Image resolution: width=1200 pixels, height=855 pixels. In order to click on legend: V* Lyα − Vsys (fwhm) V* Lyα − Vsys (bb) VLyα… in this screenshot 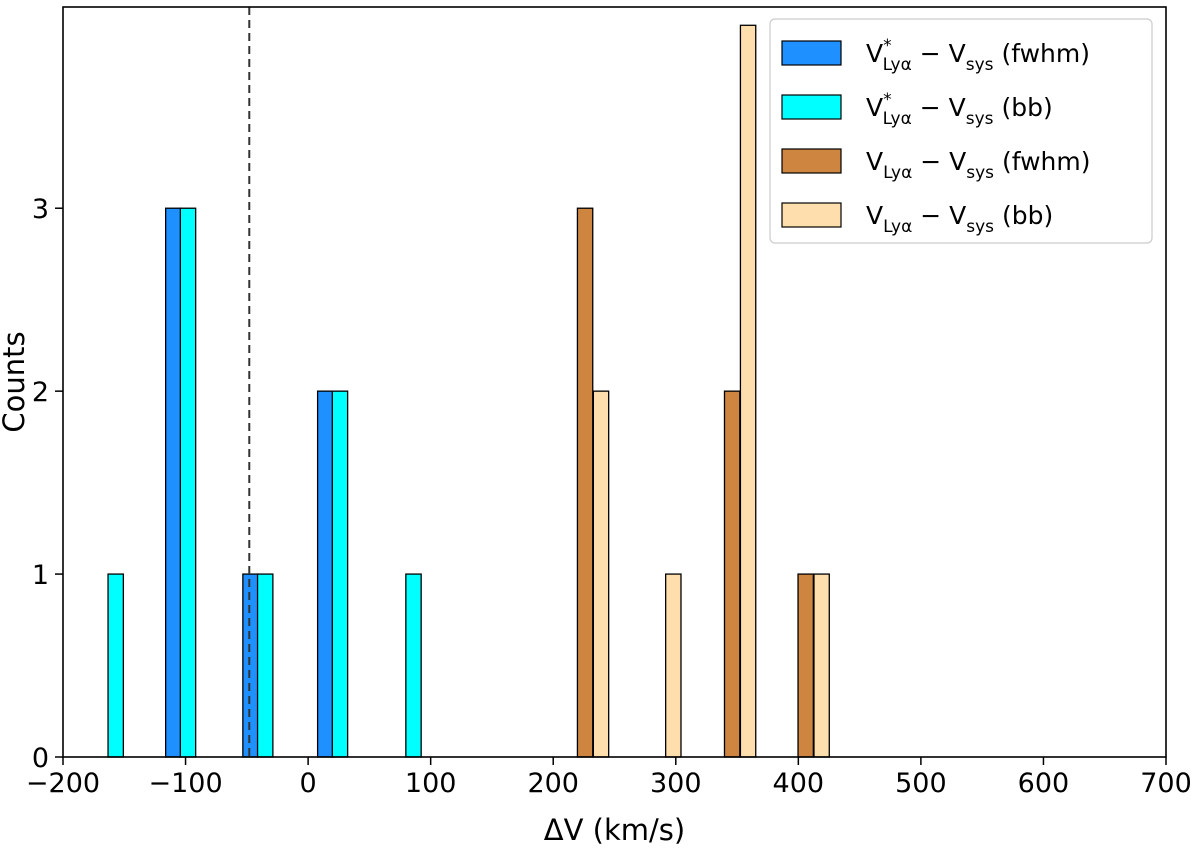, I will do `click(961, 131)`.